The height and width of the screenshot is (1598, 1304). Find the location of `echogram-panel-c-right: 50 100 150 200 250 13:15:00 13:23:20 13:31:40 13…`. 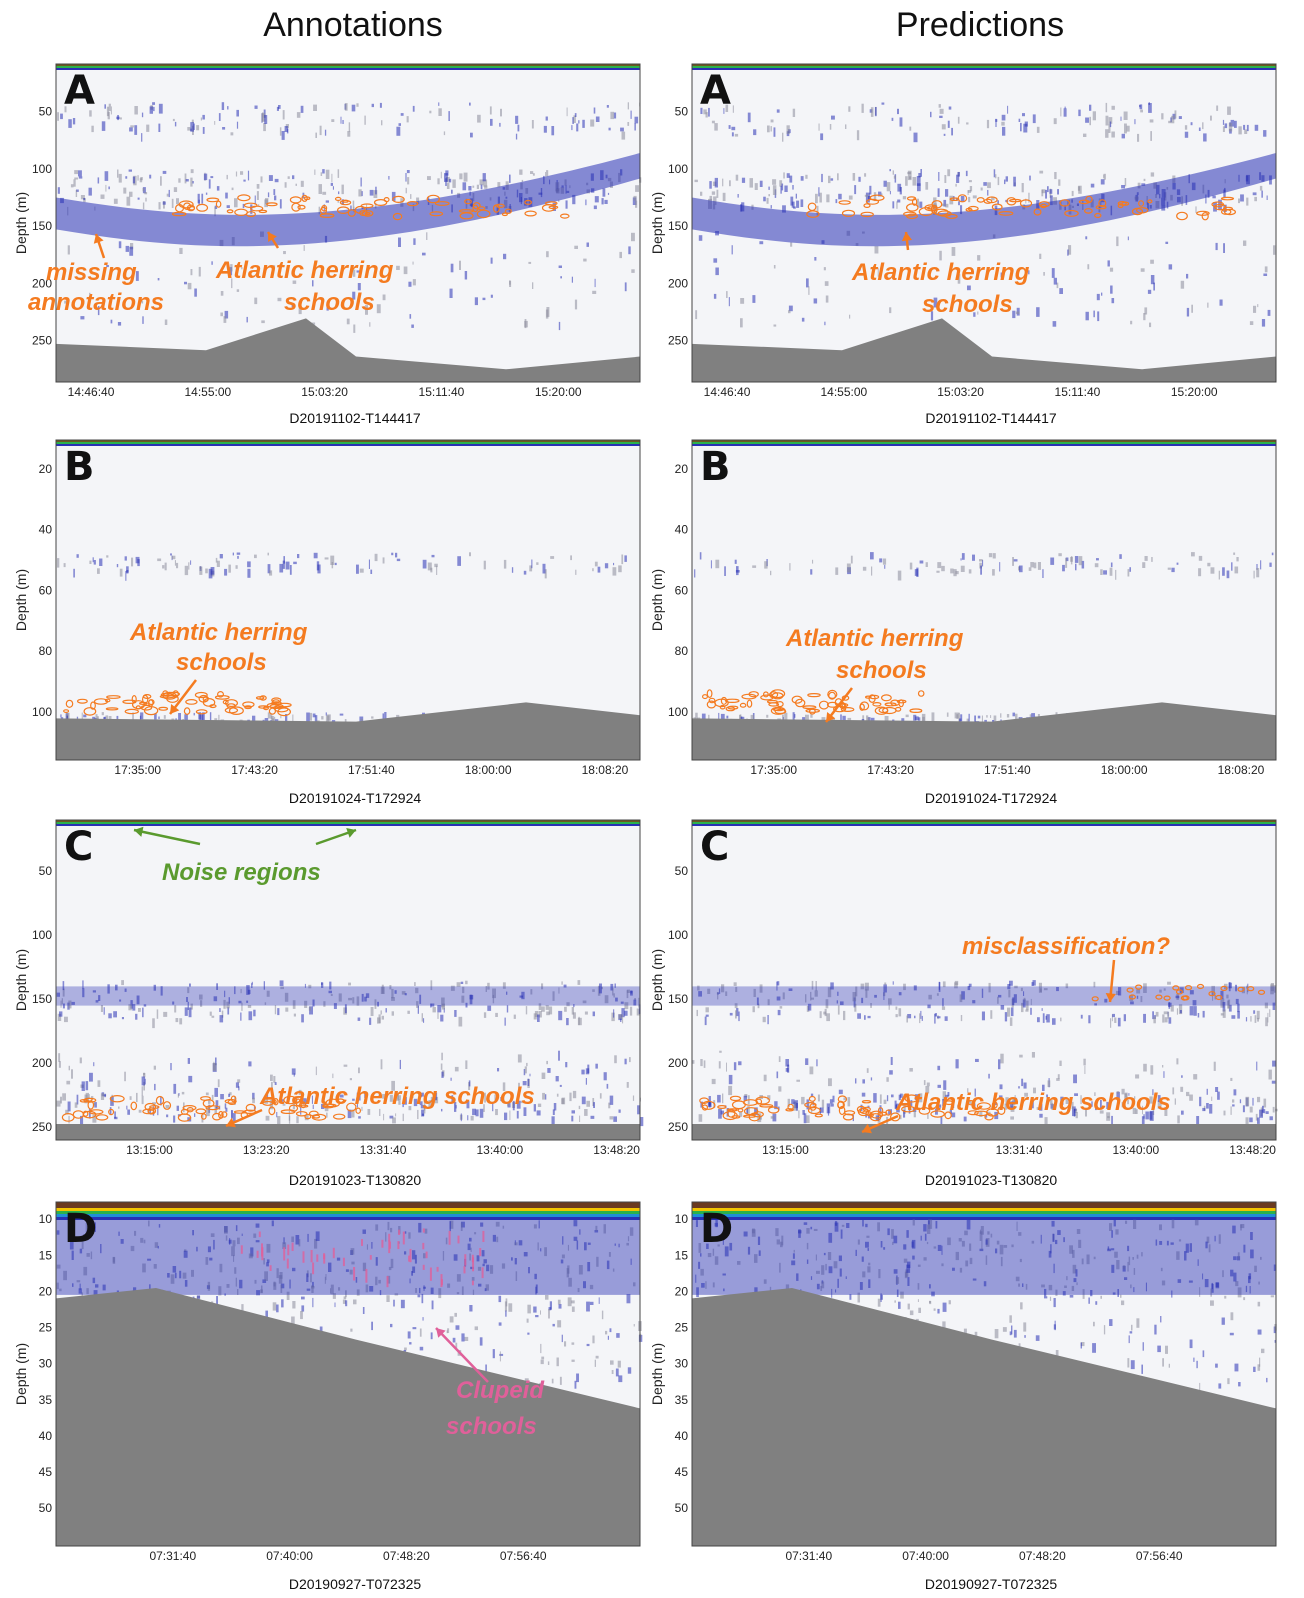

echogram-panel-c-right: 50 100 150 200 250 13:15:00 13:23:20 13:31:40 13… is located at coordinates (970, 1003).